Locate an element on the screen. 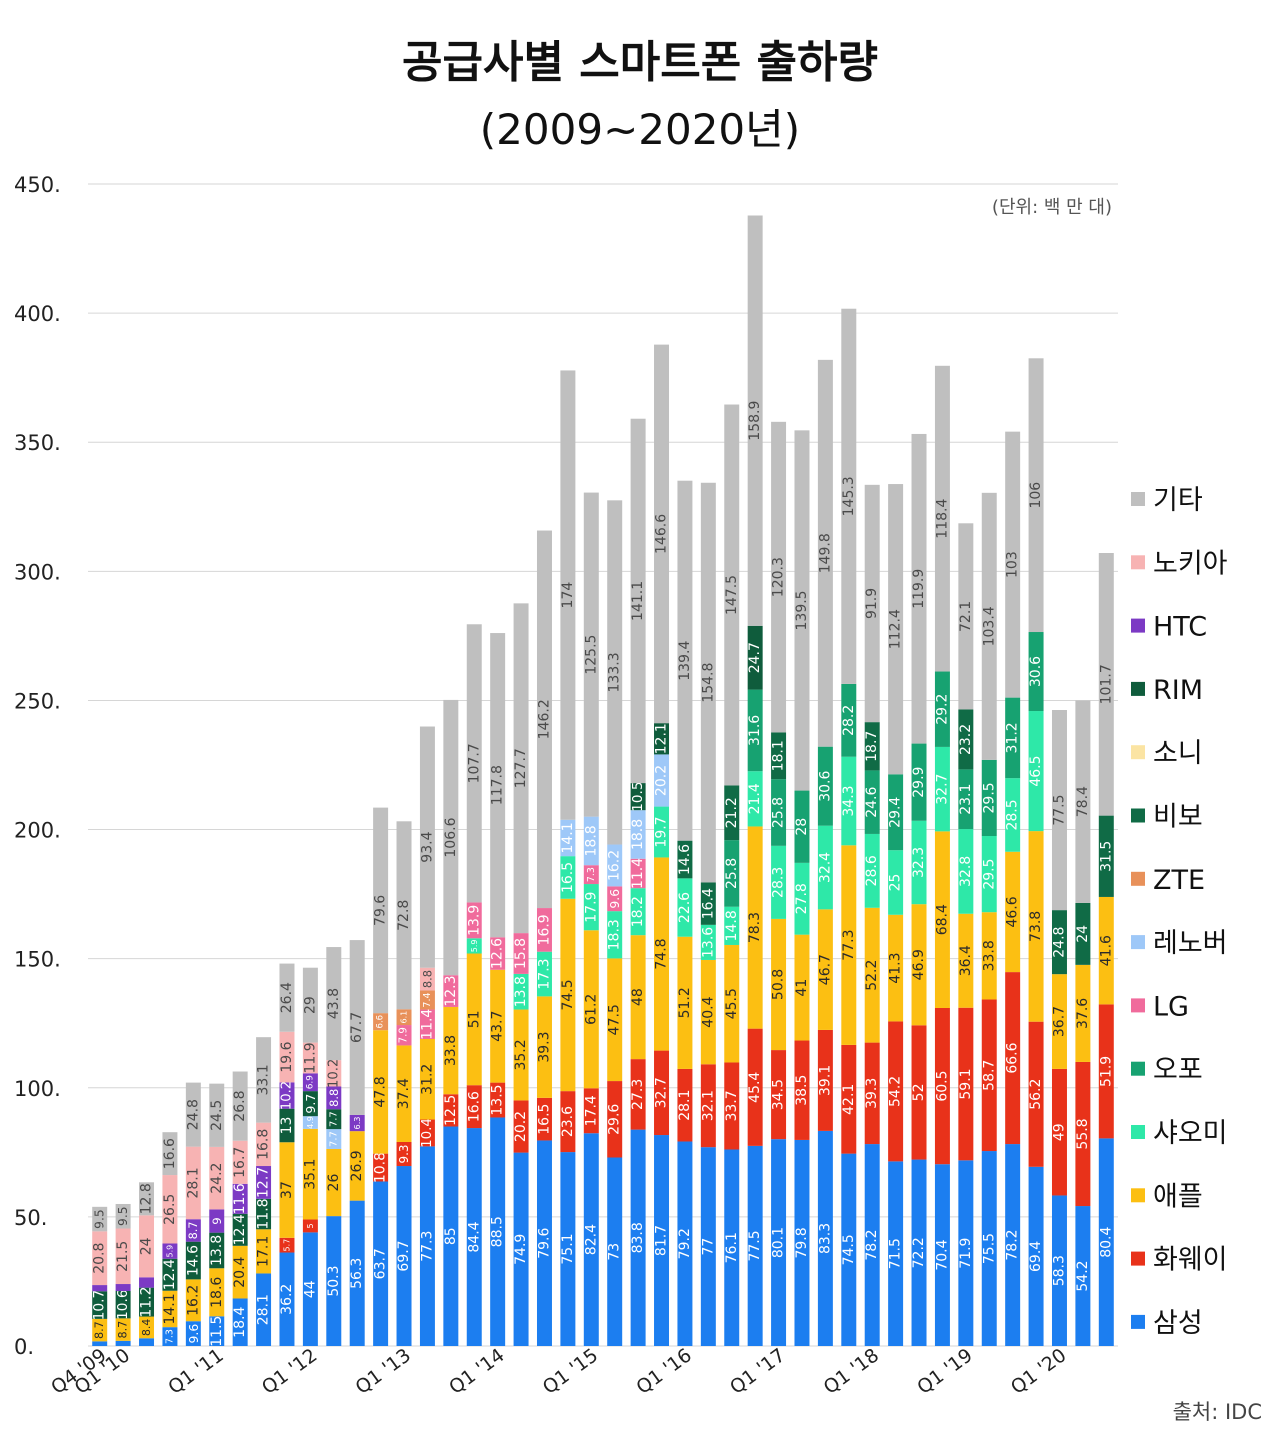  data-label: 16.5 is located at coordinates (544, 1119).